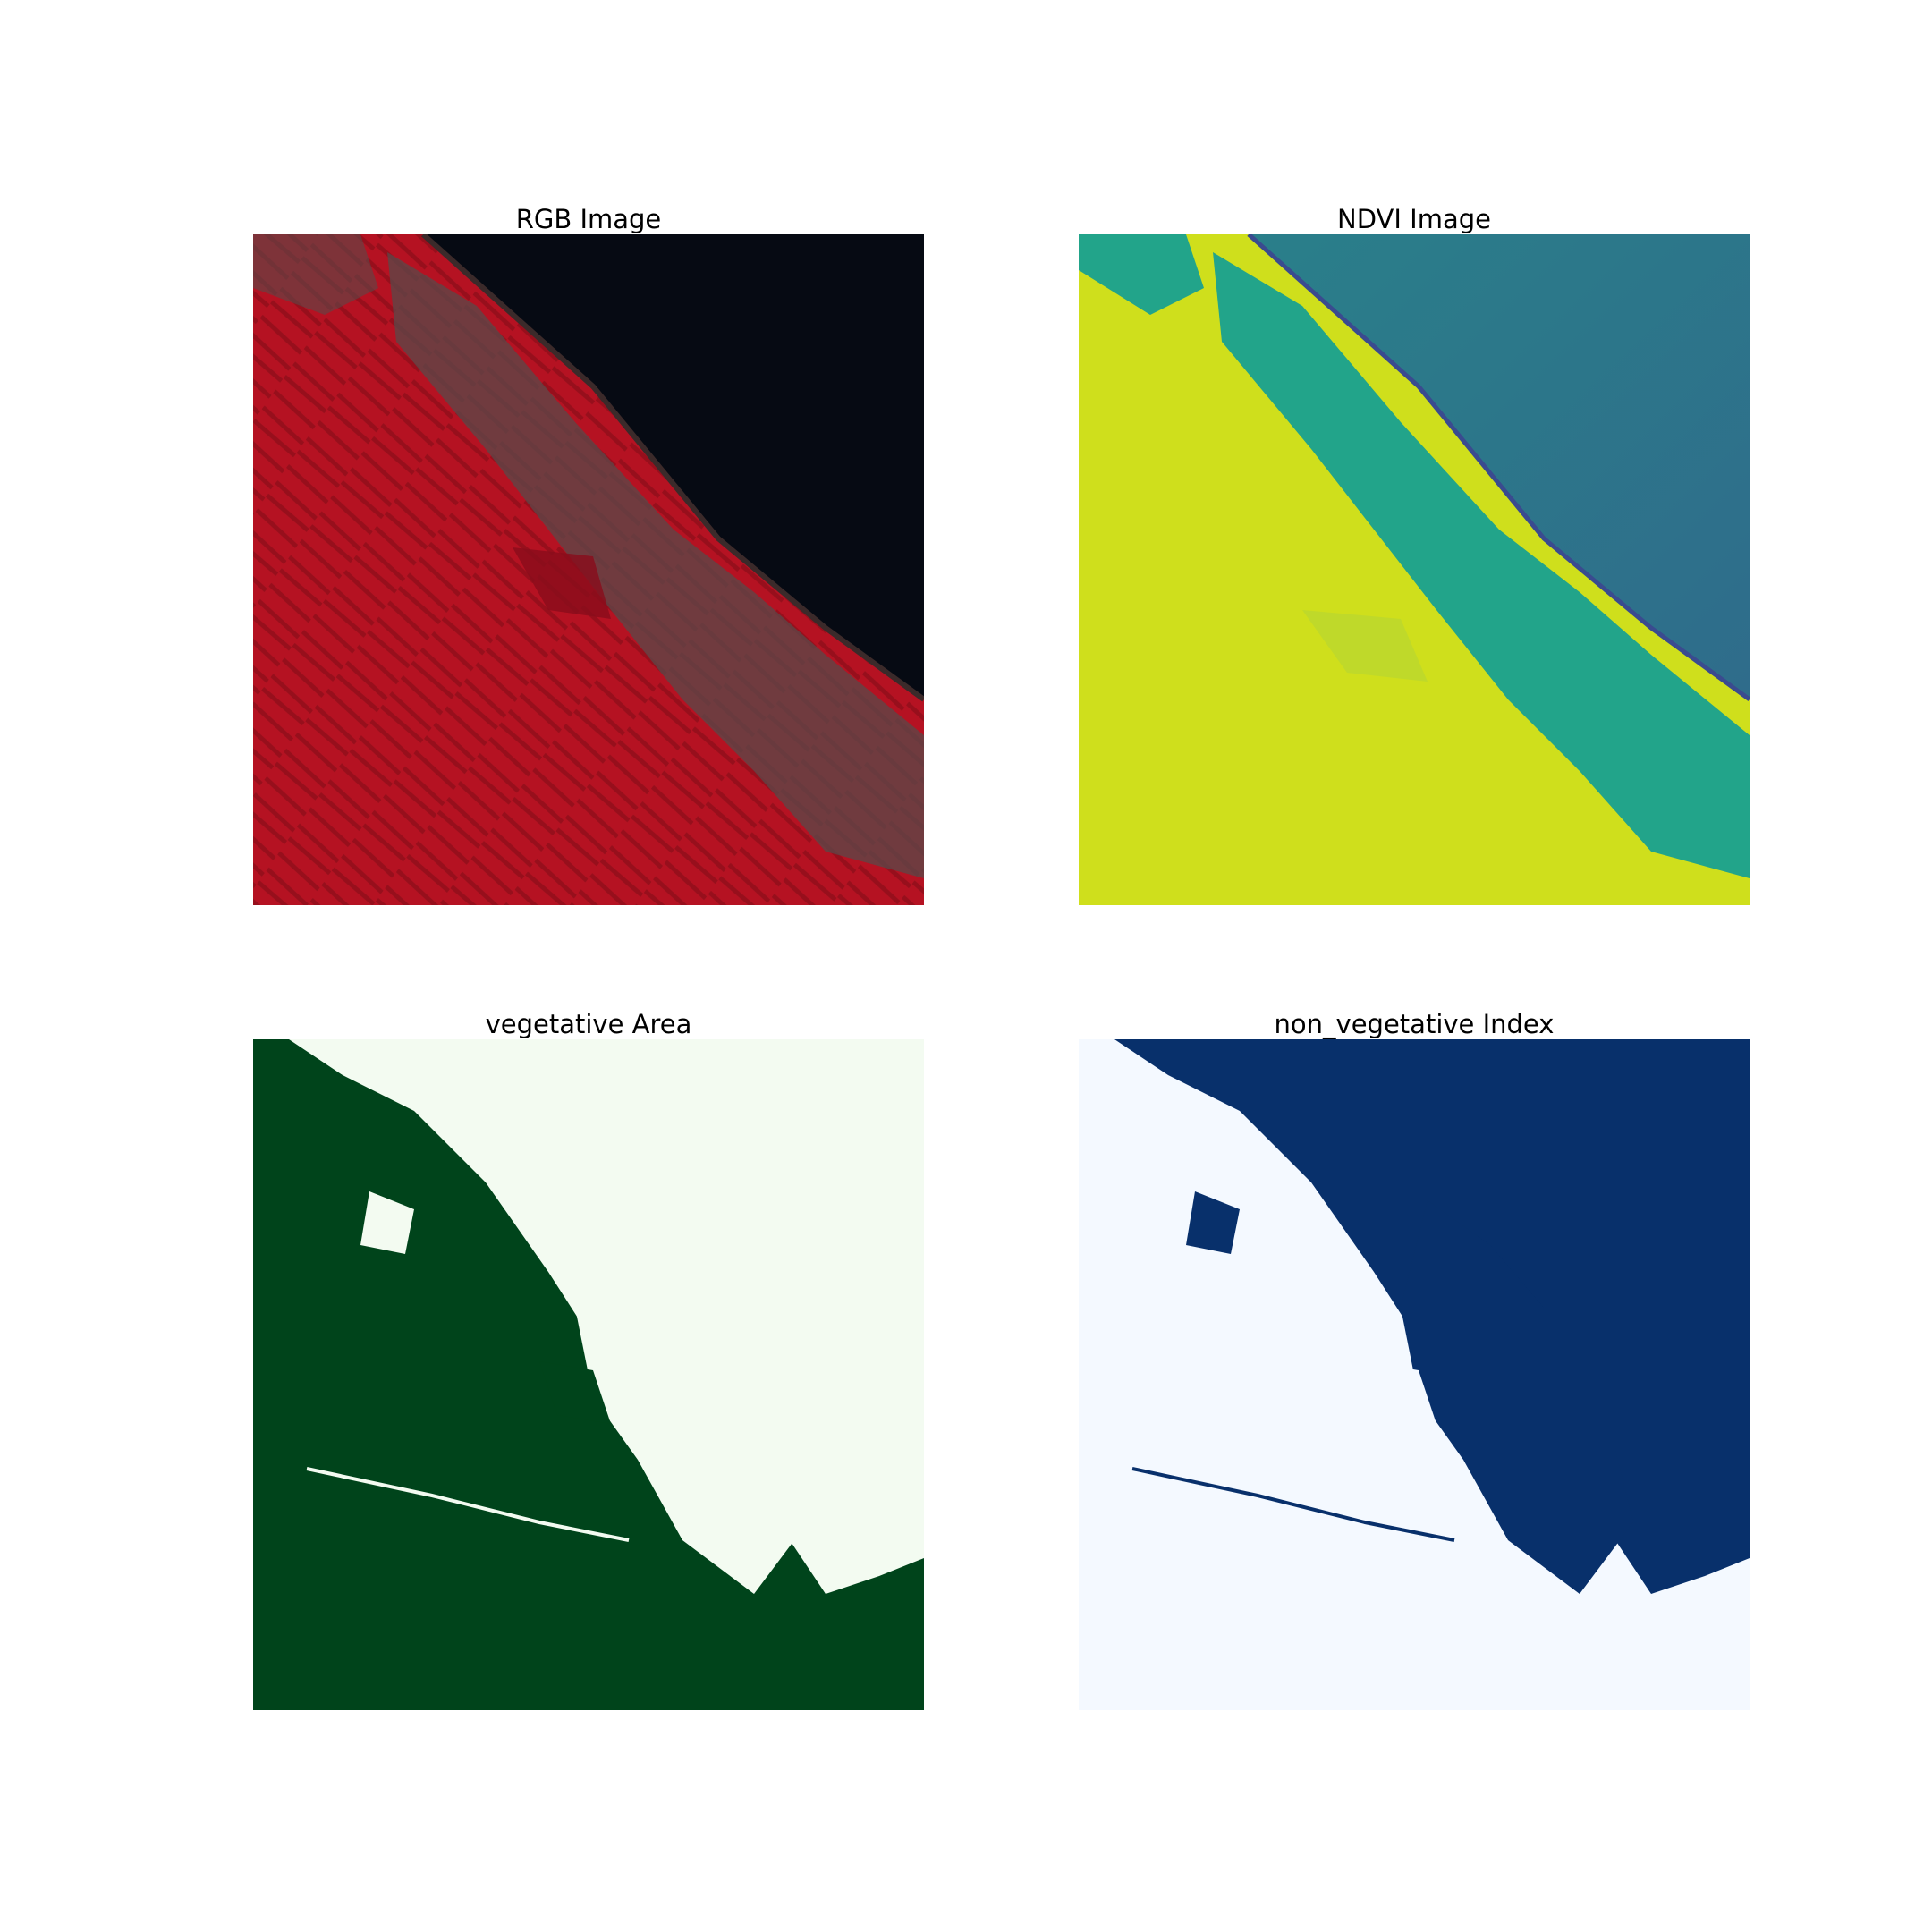 The width and height of the screenshot is (1932, 1932). I want to click on rgb-image, so click(588, 569).